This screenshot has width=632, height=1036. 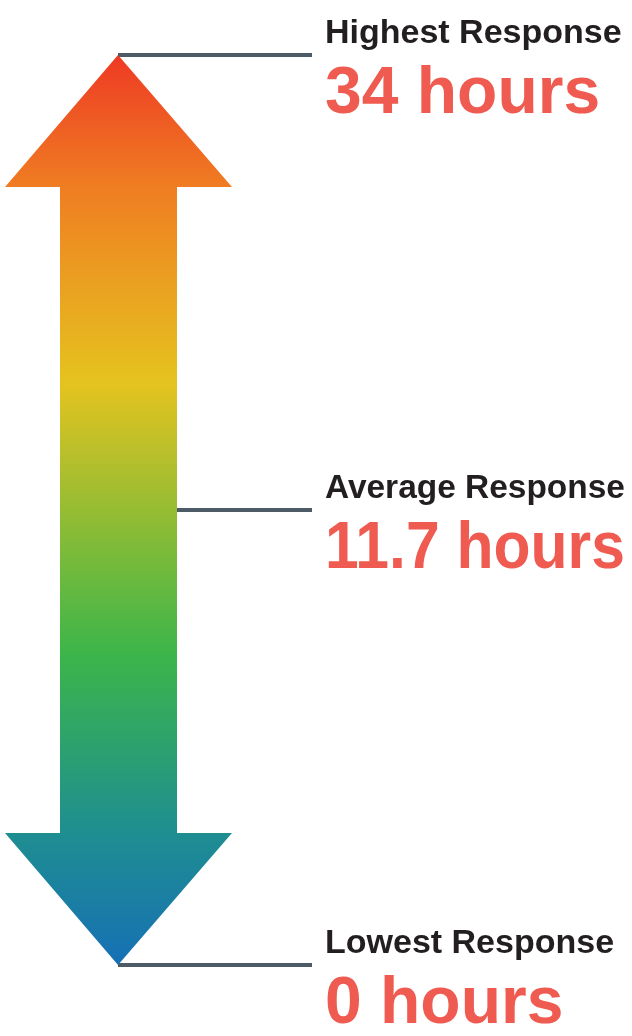 I want to click on category-label: Average Response, so click(x=475, y=486).